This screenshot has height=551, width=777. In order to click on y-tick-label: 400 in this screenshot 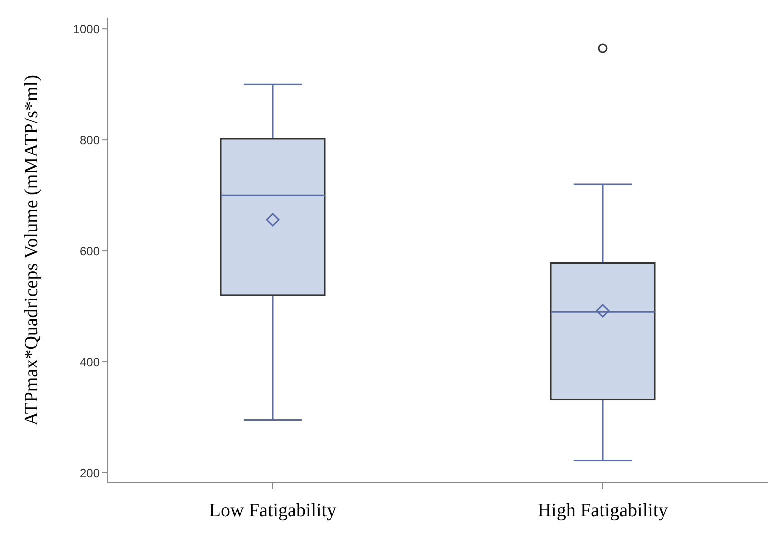, I will do `click(90, 362)`.